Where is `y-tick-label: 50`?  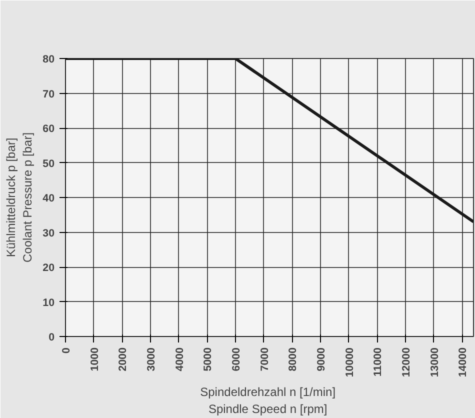 y-tick-label: 50 is located at coordinates (48, 164).